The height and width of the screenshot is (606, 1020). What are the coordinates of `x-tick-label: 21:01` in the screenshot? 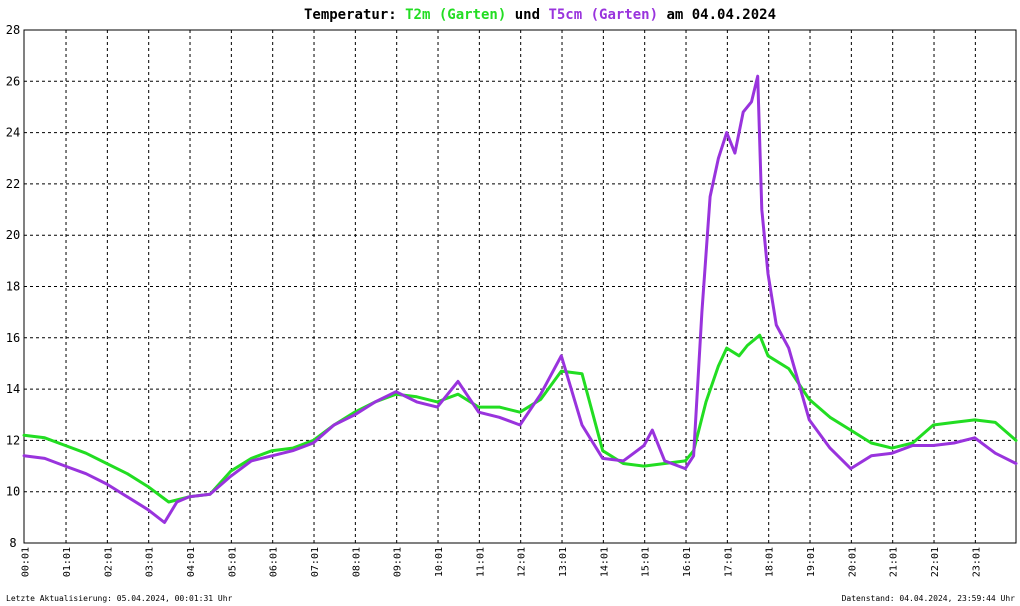 It's located at (894, 562).